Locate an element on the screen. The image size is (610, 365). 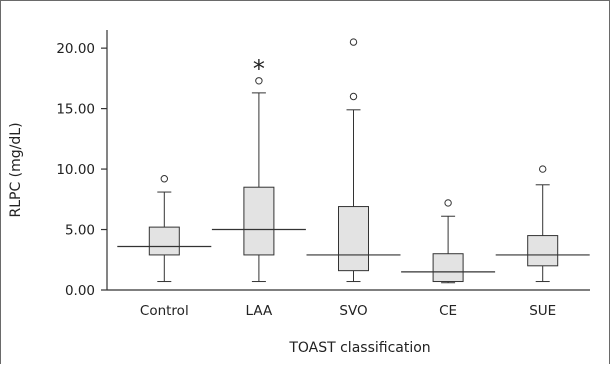
y-axis: 0.00 5.00 10.00 15.00 20.00 is located at coordinates (82, 164).